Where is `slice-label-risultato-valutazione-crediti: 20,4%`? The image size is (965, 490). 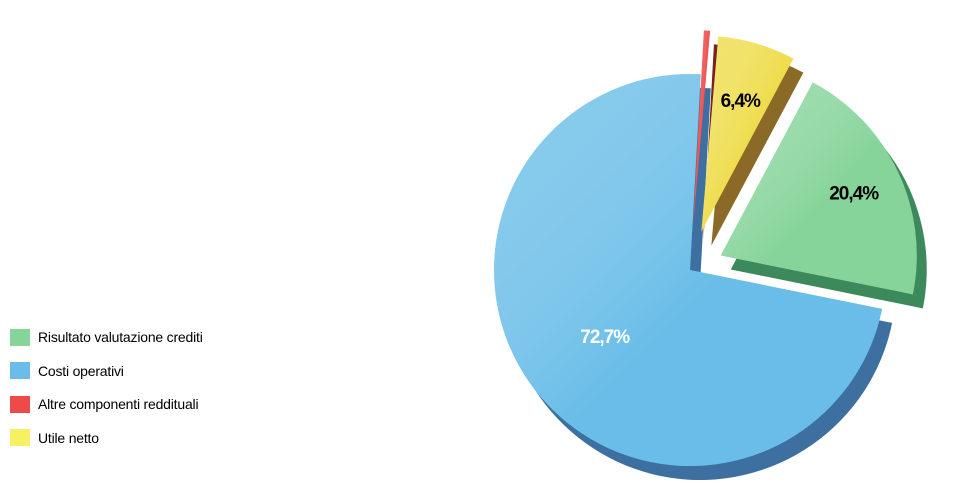
slice-label-risultato-valutazione-crediti: 20,4% is located at coordinates (854, 194).